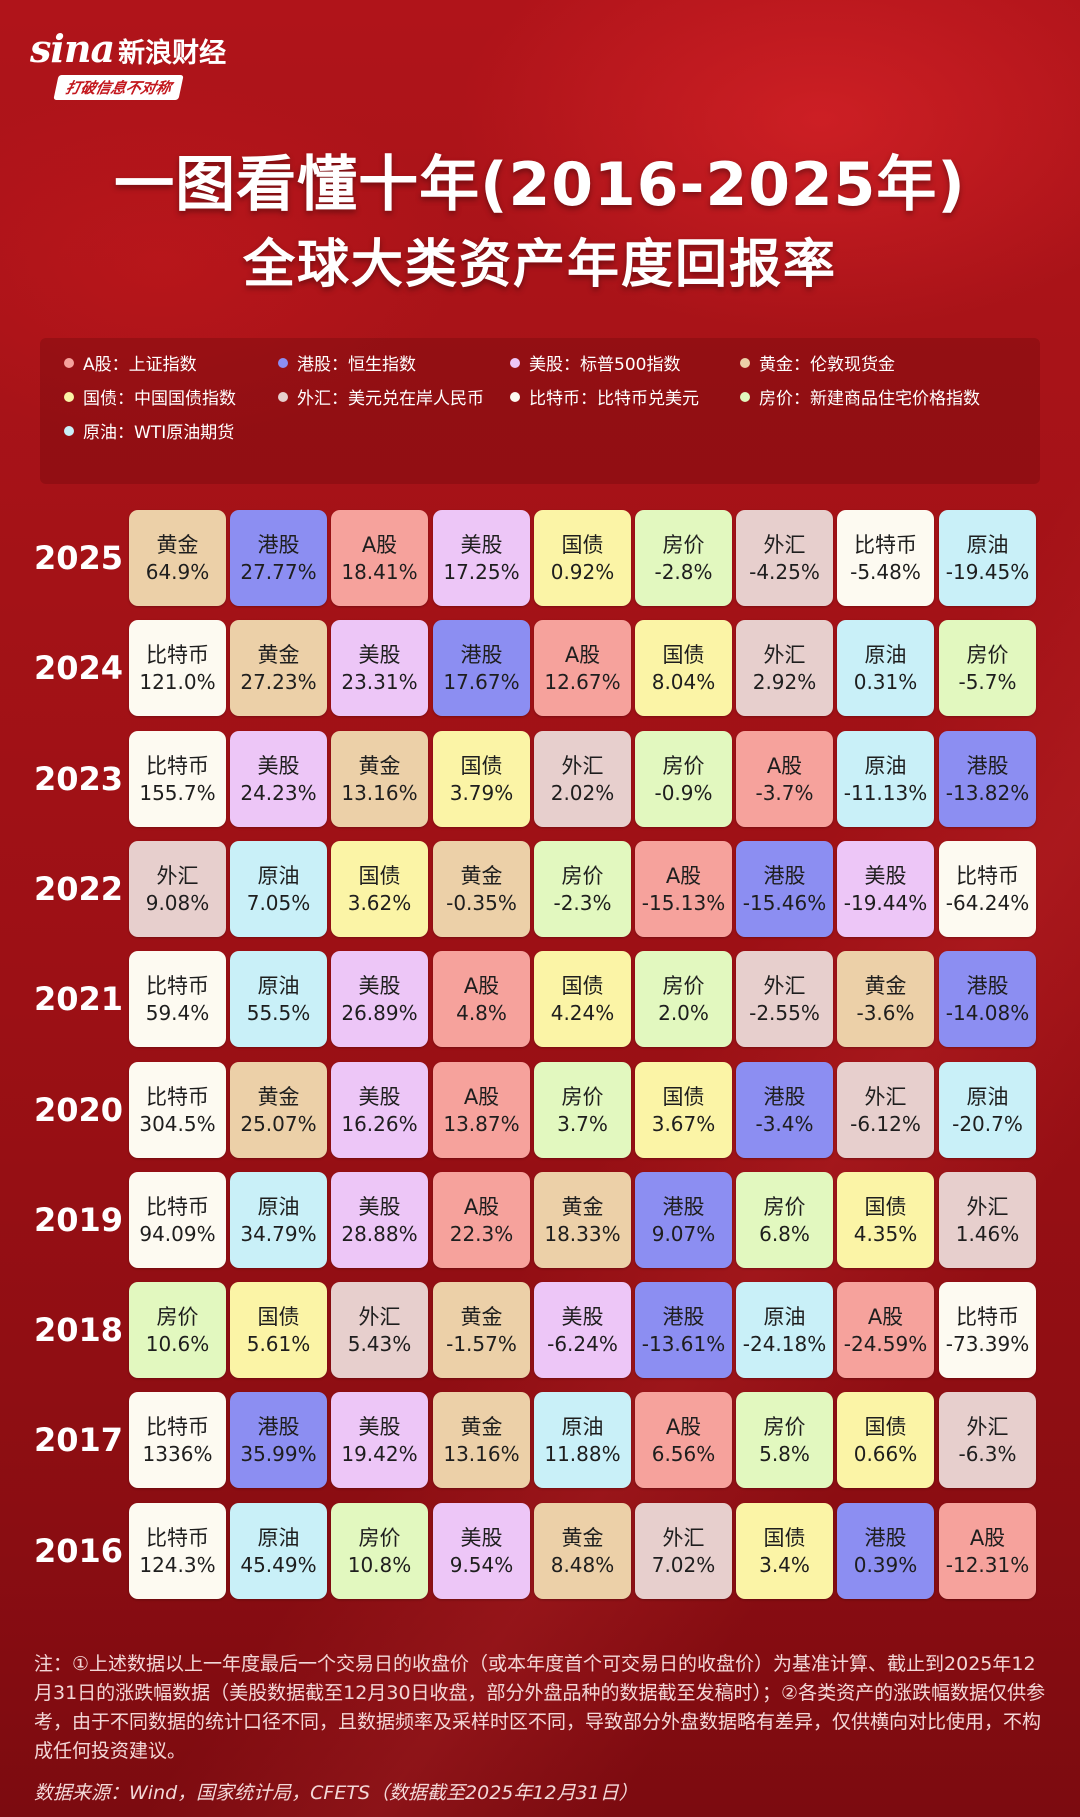 The image size is (1080, 1817). What do you see at coordinates (481, 1110) in the screenshot?
I see `return-cell: A股 13.87%` at bounding box center [481, 1110].